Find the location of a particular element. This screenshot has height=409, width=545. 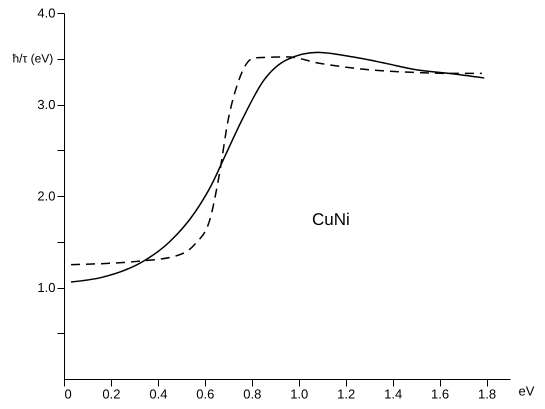

y-tick-label: 3.0 is located at coordinates (46, 104).